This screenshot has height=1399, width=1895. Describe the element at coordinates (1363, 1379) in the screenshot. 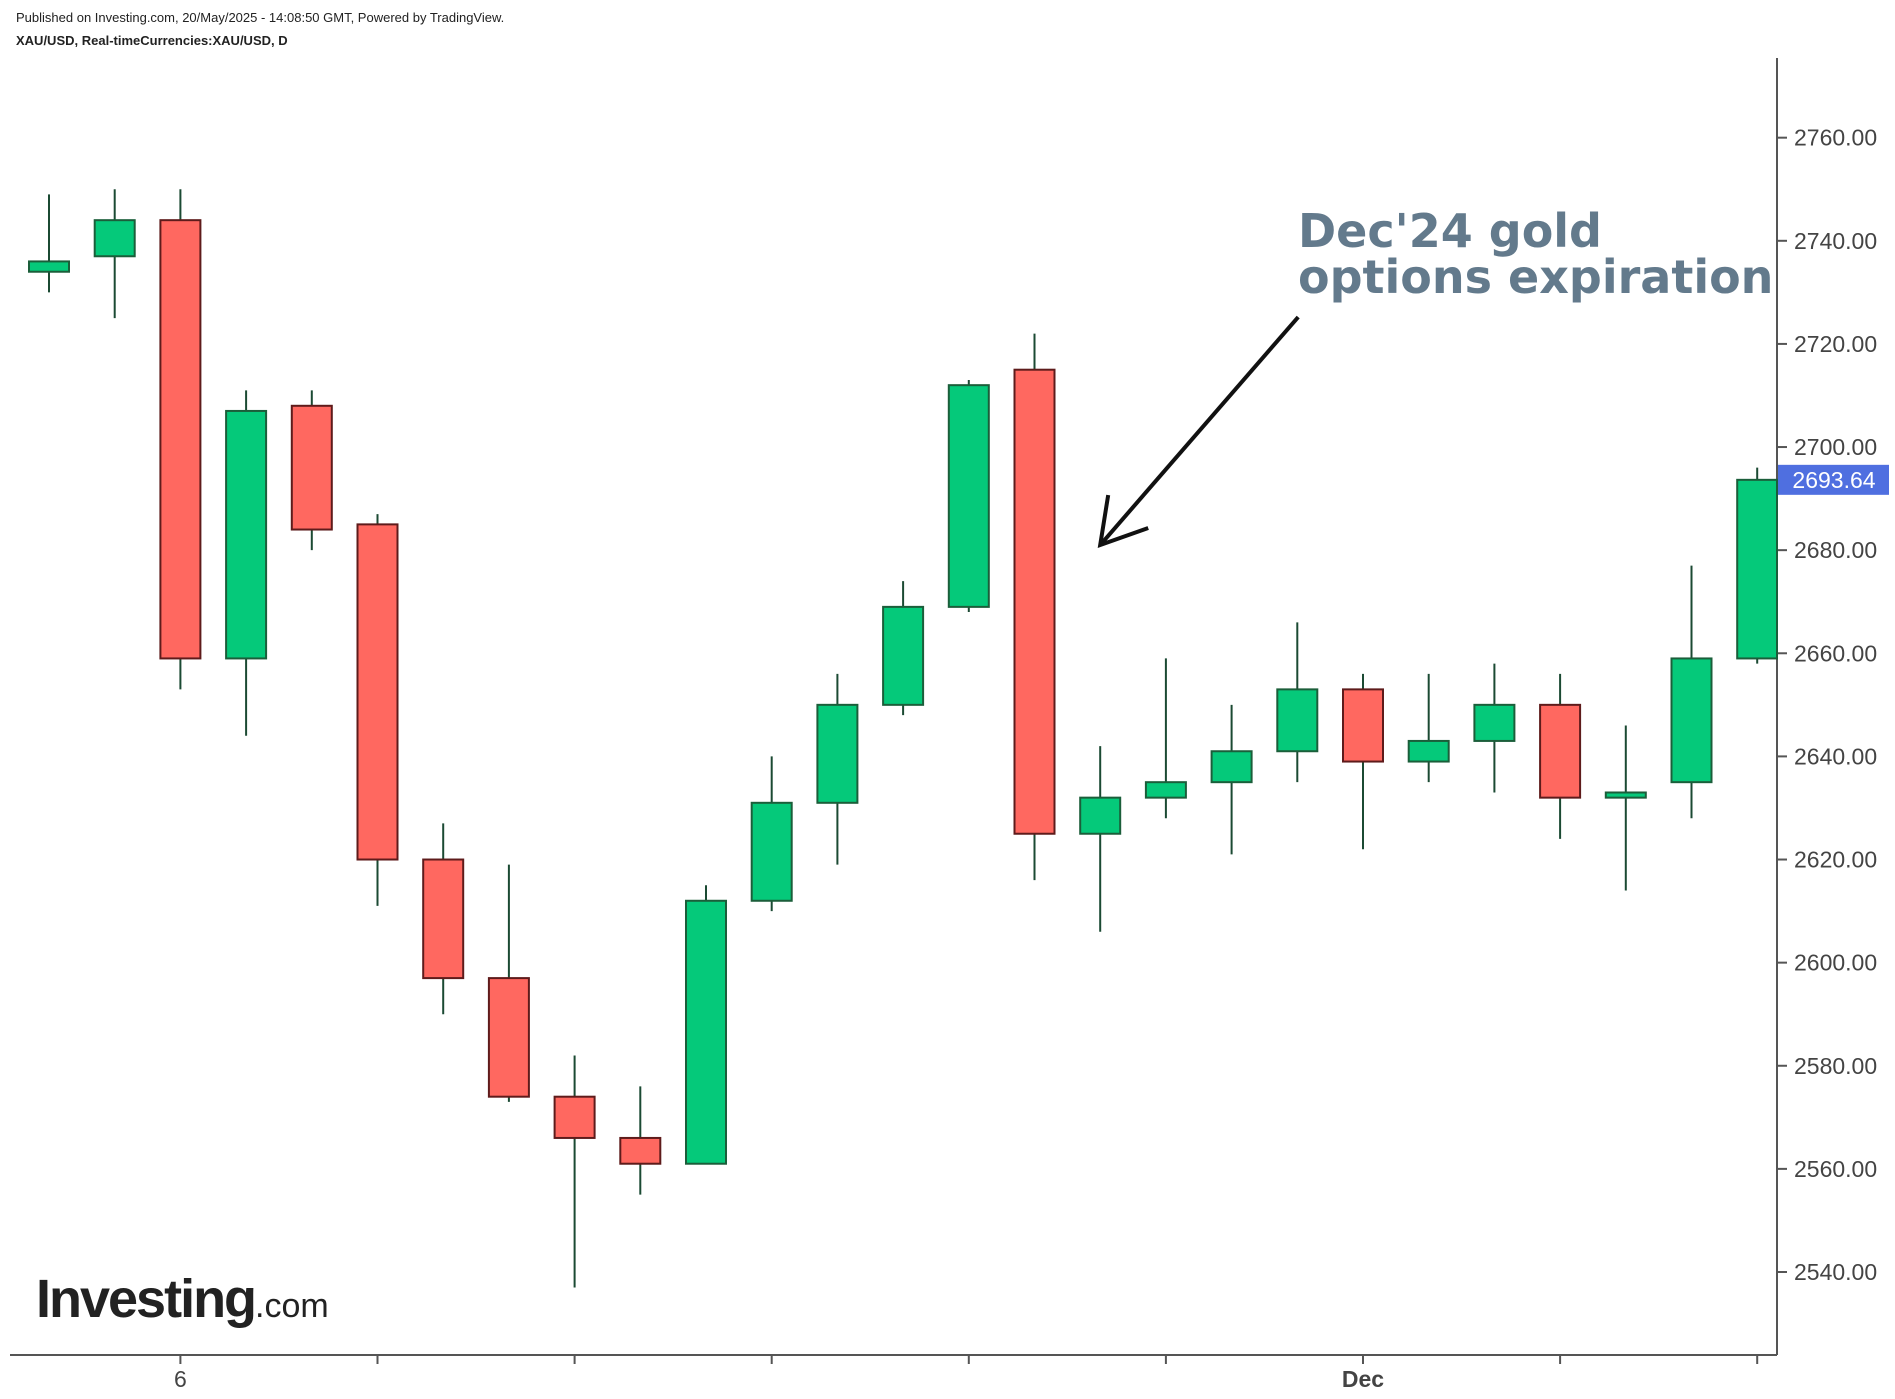

I see `x-tick-label: Dec` at that location.